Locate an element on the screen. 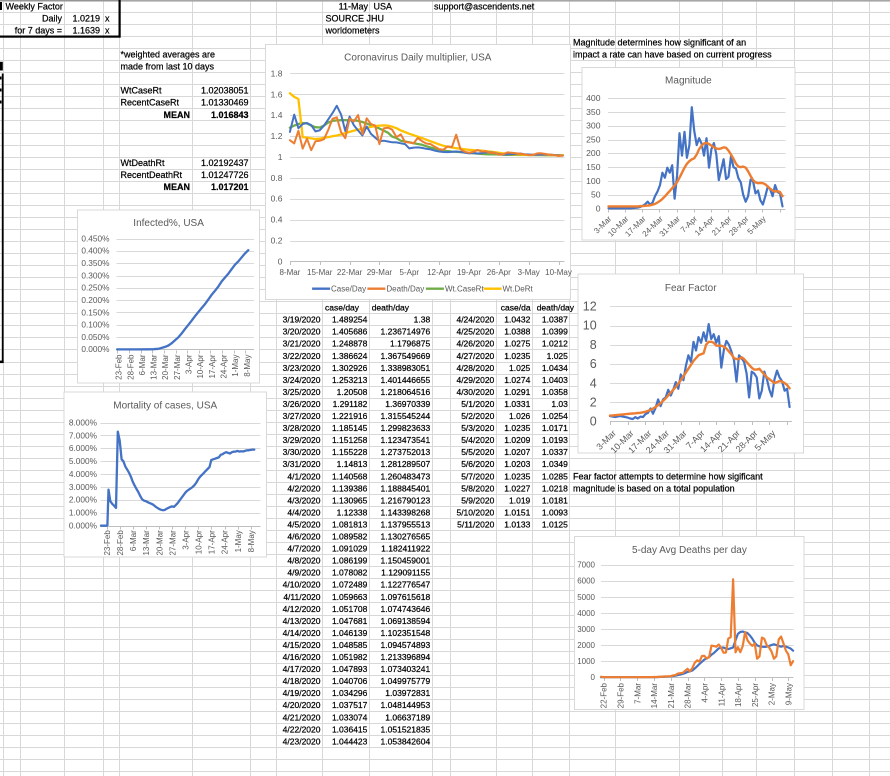 The image size is (890, 776). svg-text: 4/22/2020 is located at coordinates (302, 729).